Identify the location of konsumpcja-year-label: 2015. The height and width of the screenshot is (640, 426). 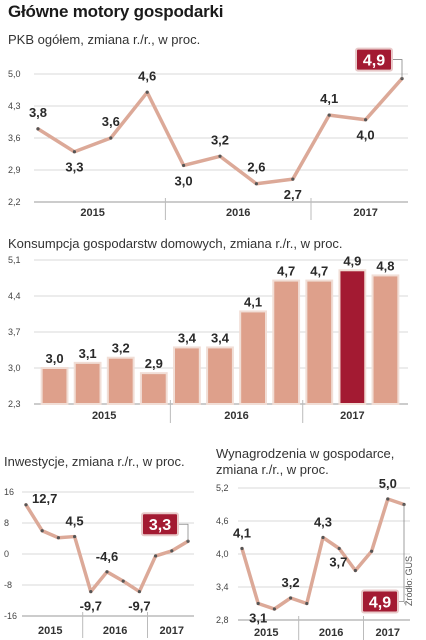
(104, 416).